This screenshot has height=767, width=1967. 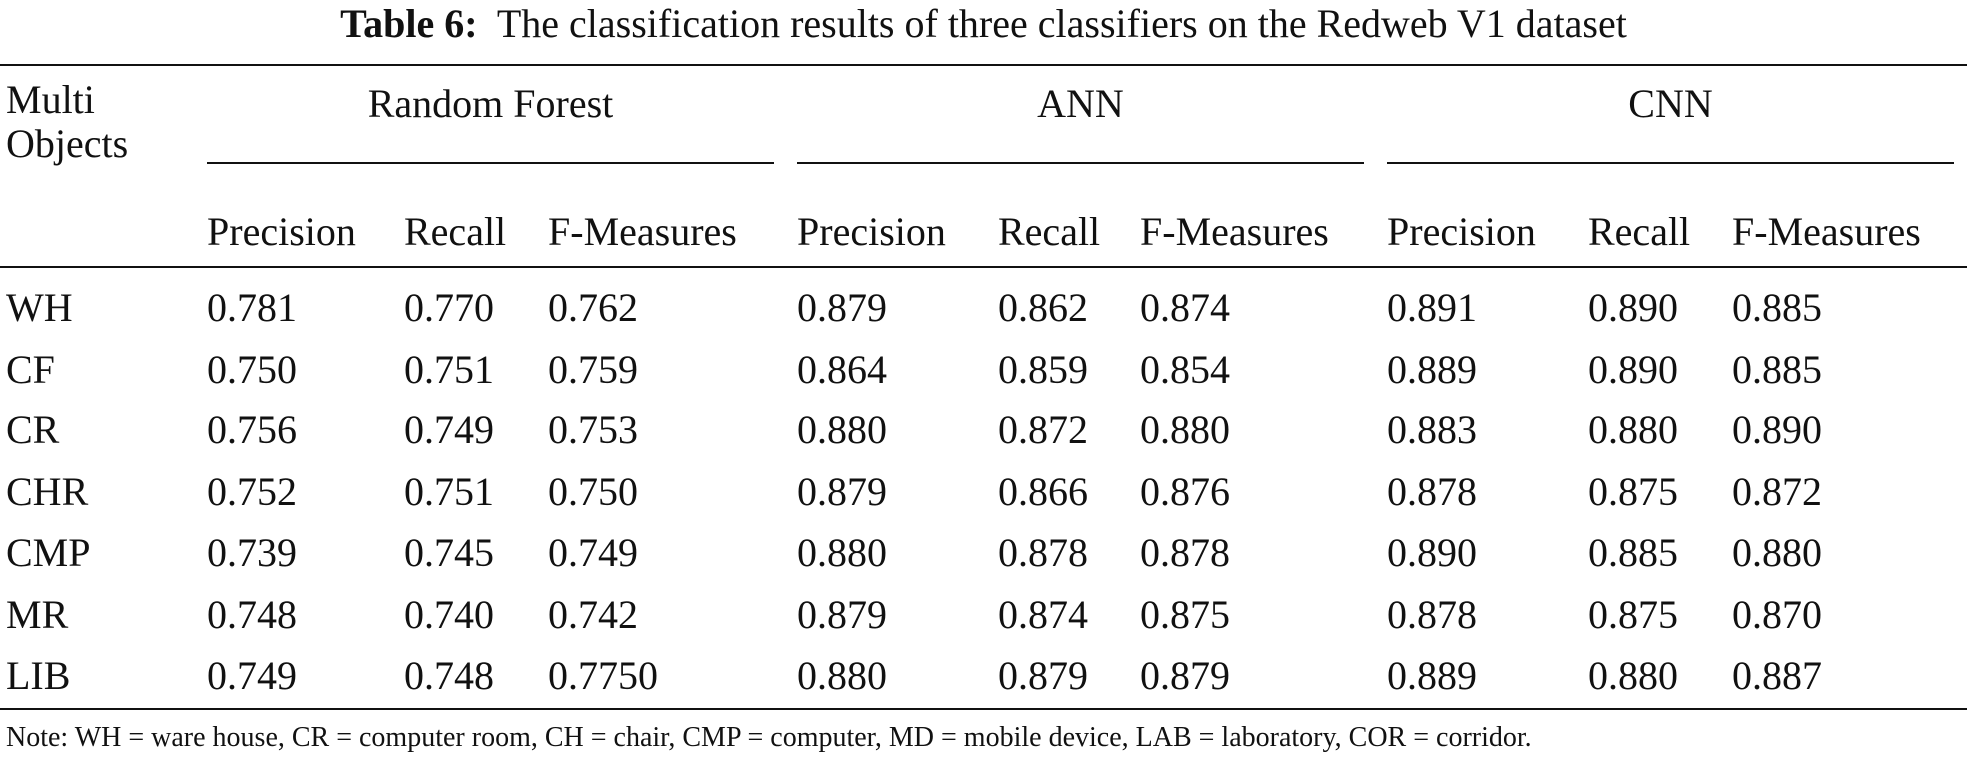 I want to click on cell: 0.752, so click(x=252, y=491).